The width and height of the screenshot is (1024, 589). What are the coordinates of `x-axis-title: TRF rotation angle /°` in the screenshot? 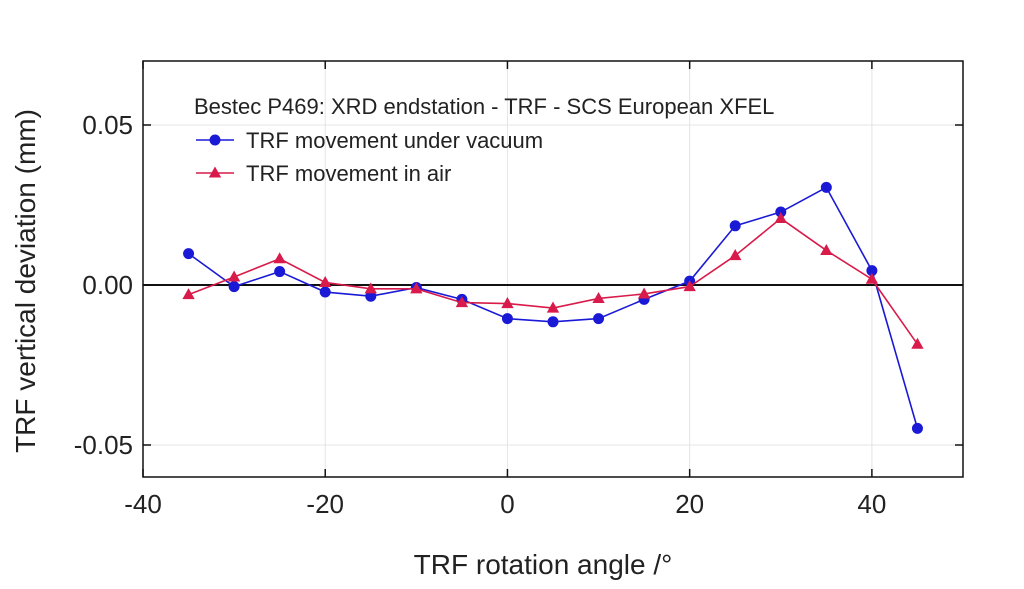 It's located at (543, 564).